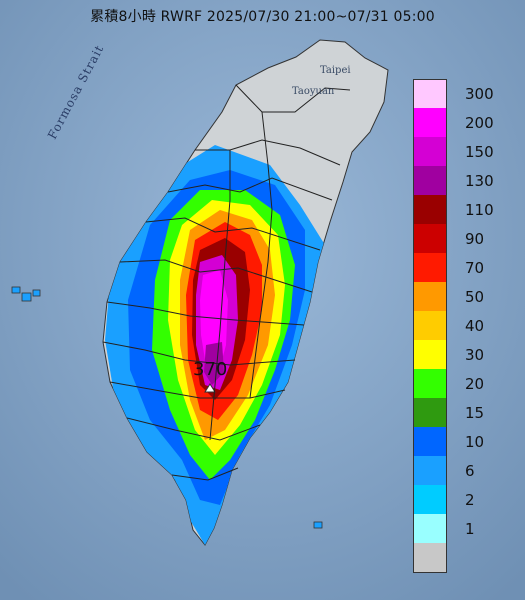 The width and height of the screenshot is (525, 600). I want to click on legend-label: 2, so click(470, 500).